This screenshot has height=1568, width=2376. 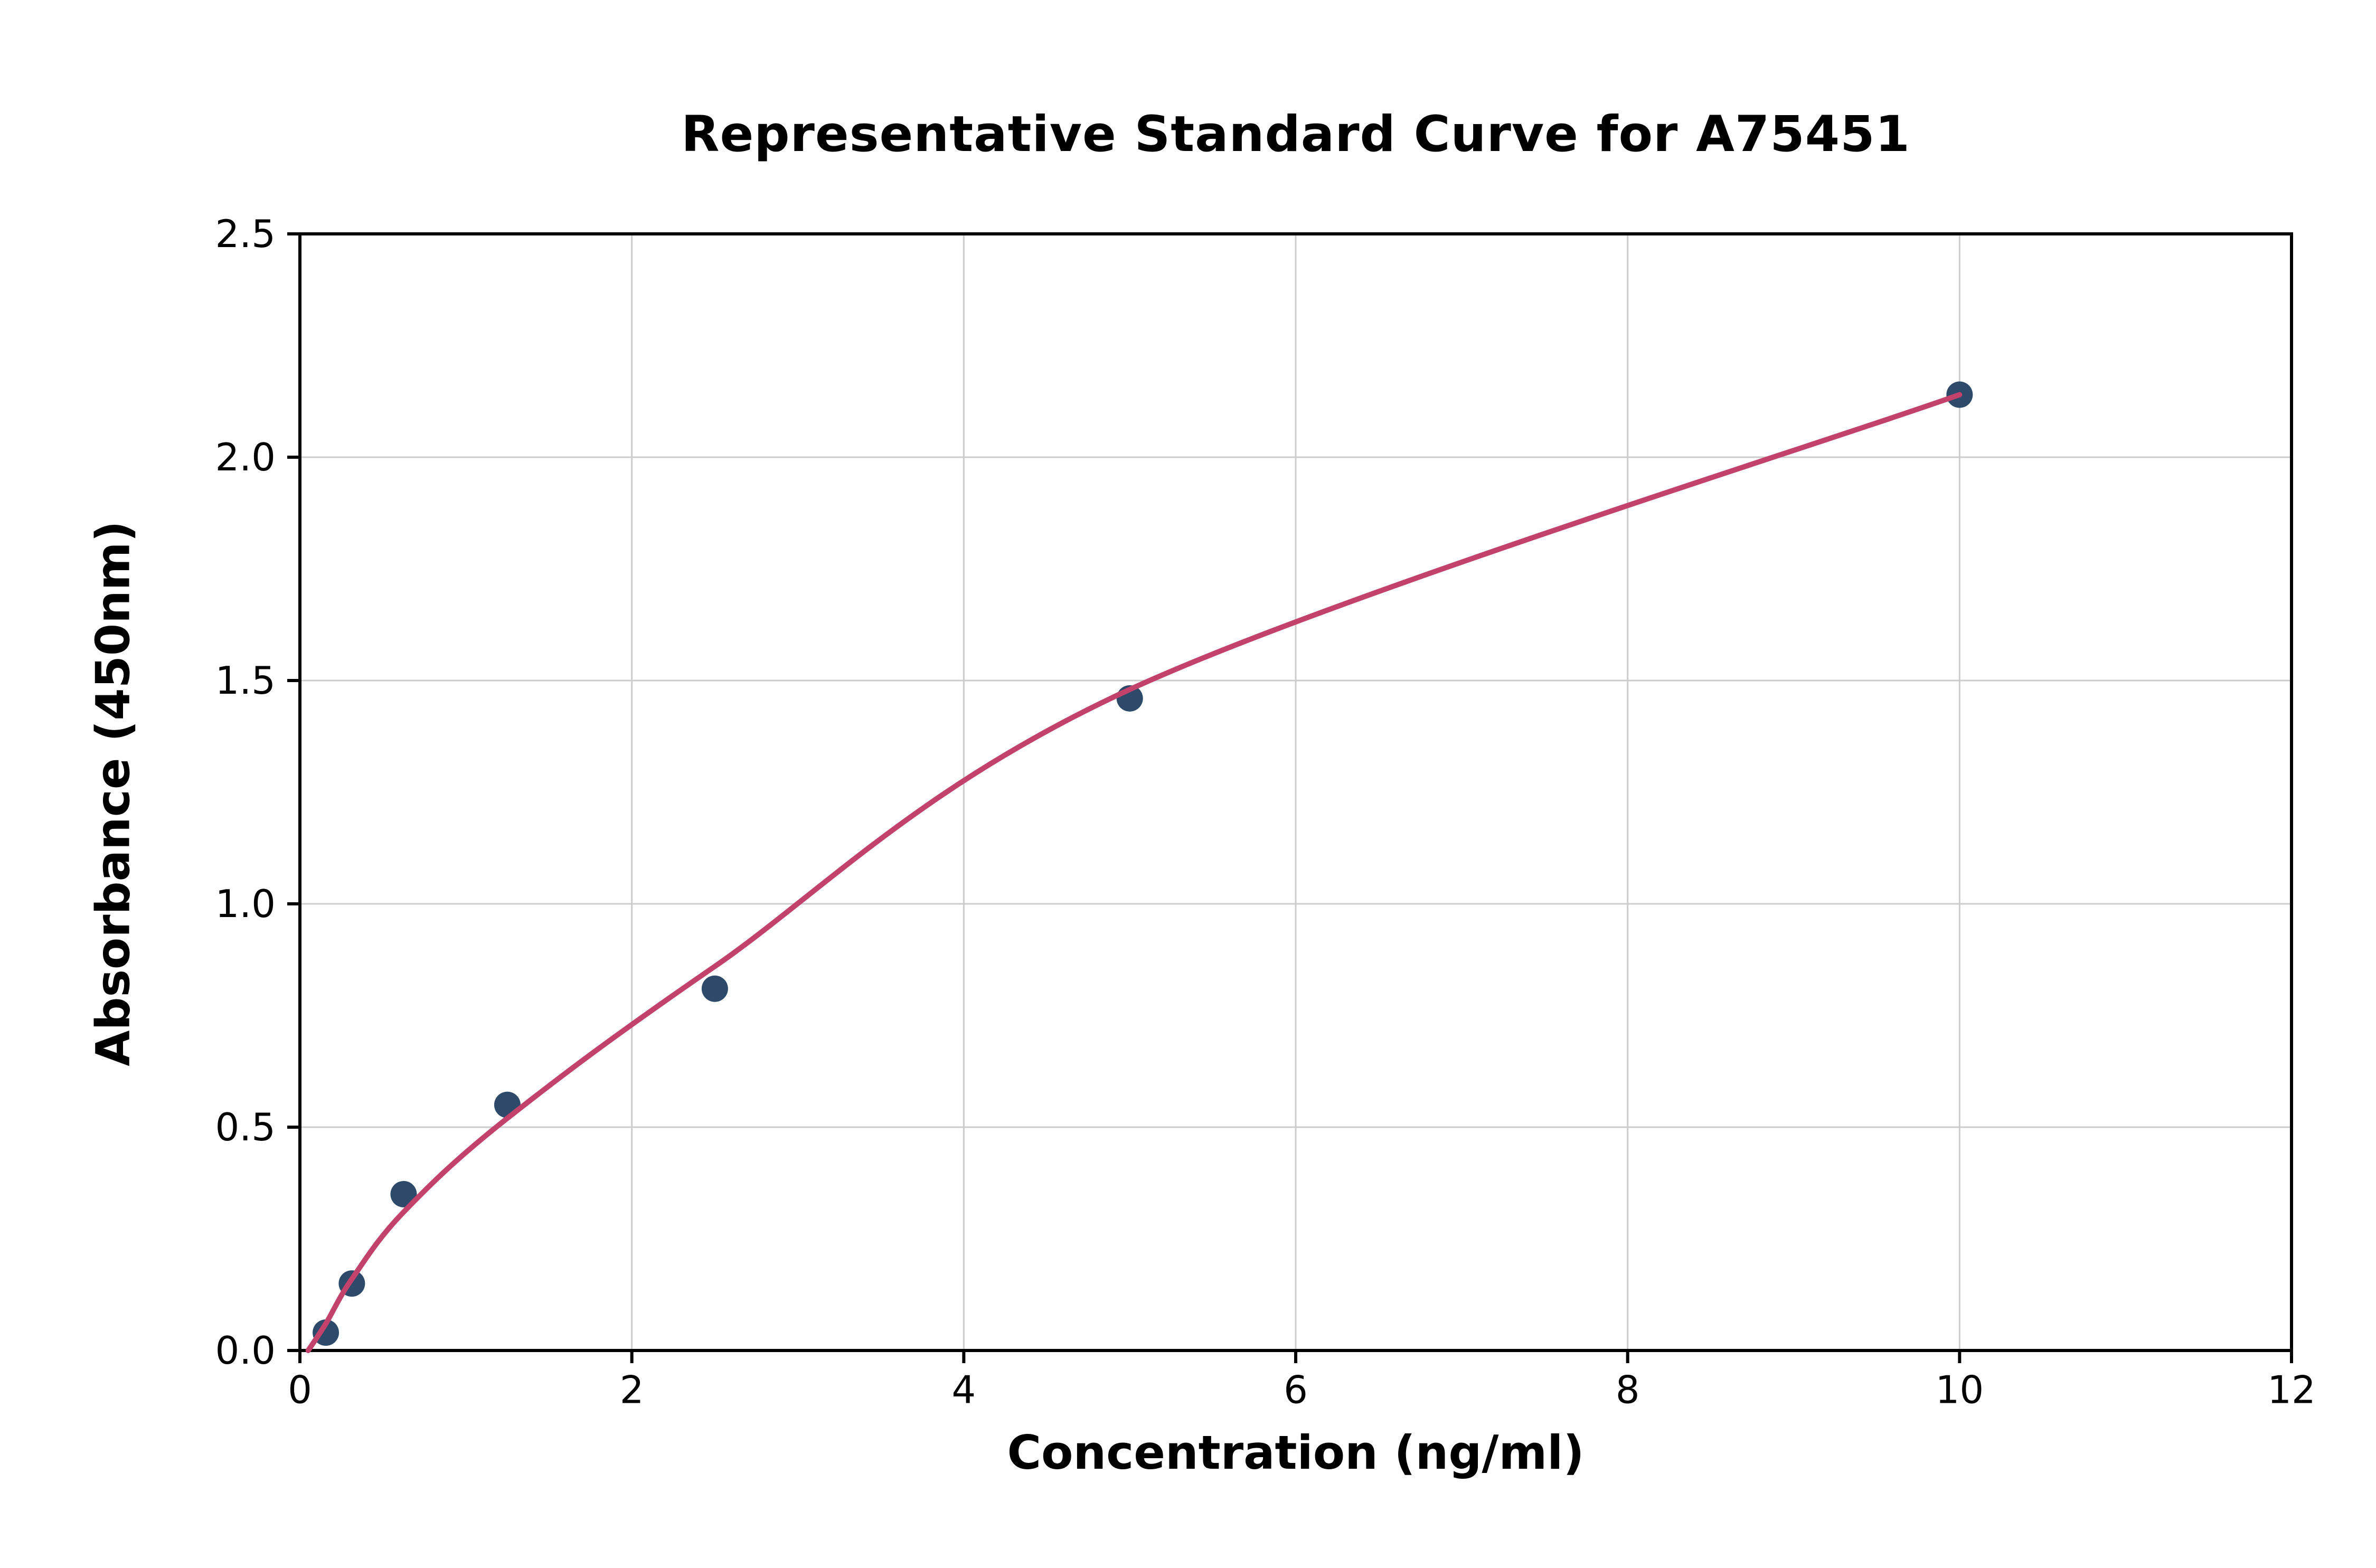 I want to click on x-tick-label: 0, so click(x=300, y=1390).